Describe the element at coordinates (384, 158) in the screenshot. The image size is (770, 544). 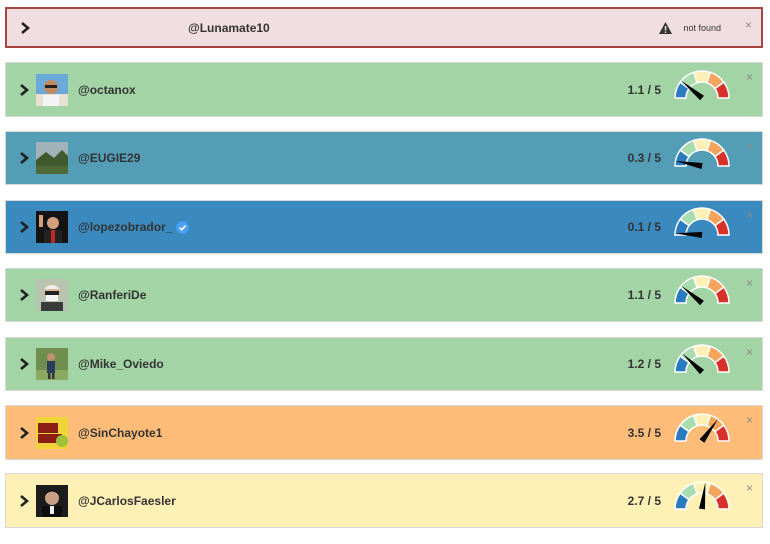
I see `account-card: @EUGIE29 0.3 / 5 ×` at that location.